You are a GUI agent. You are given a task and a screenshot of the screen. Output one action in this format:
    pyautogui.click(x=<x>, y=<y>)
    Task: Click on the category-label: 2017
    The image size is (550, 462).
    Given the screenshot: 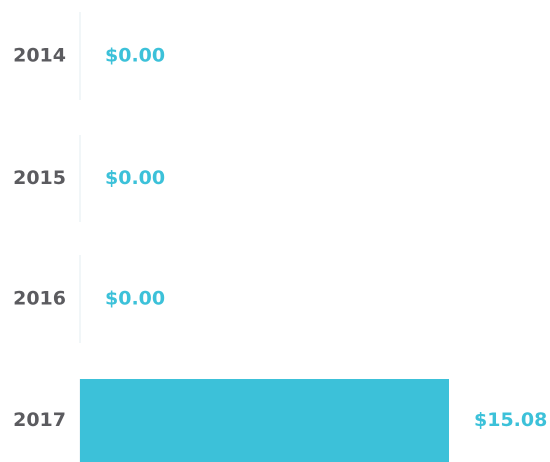 What is the action you would take?
    pyautogui.click(x=39, y=420)
    